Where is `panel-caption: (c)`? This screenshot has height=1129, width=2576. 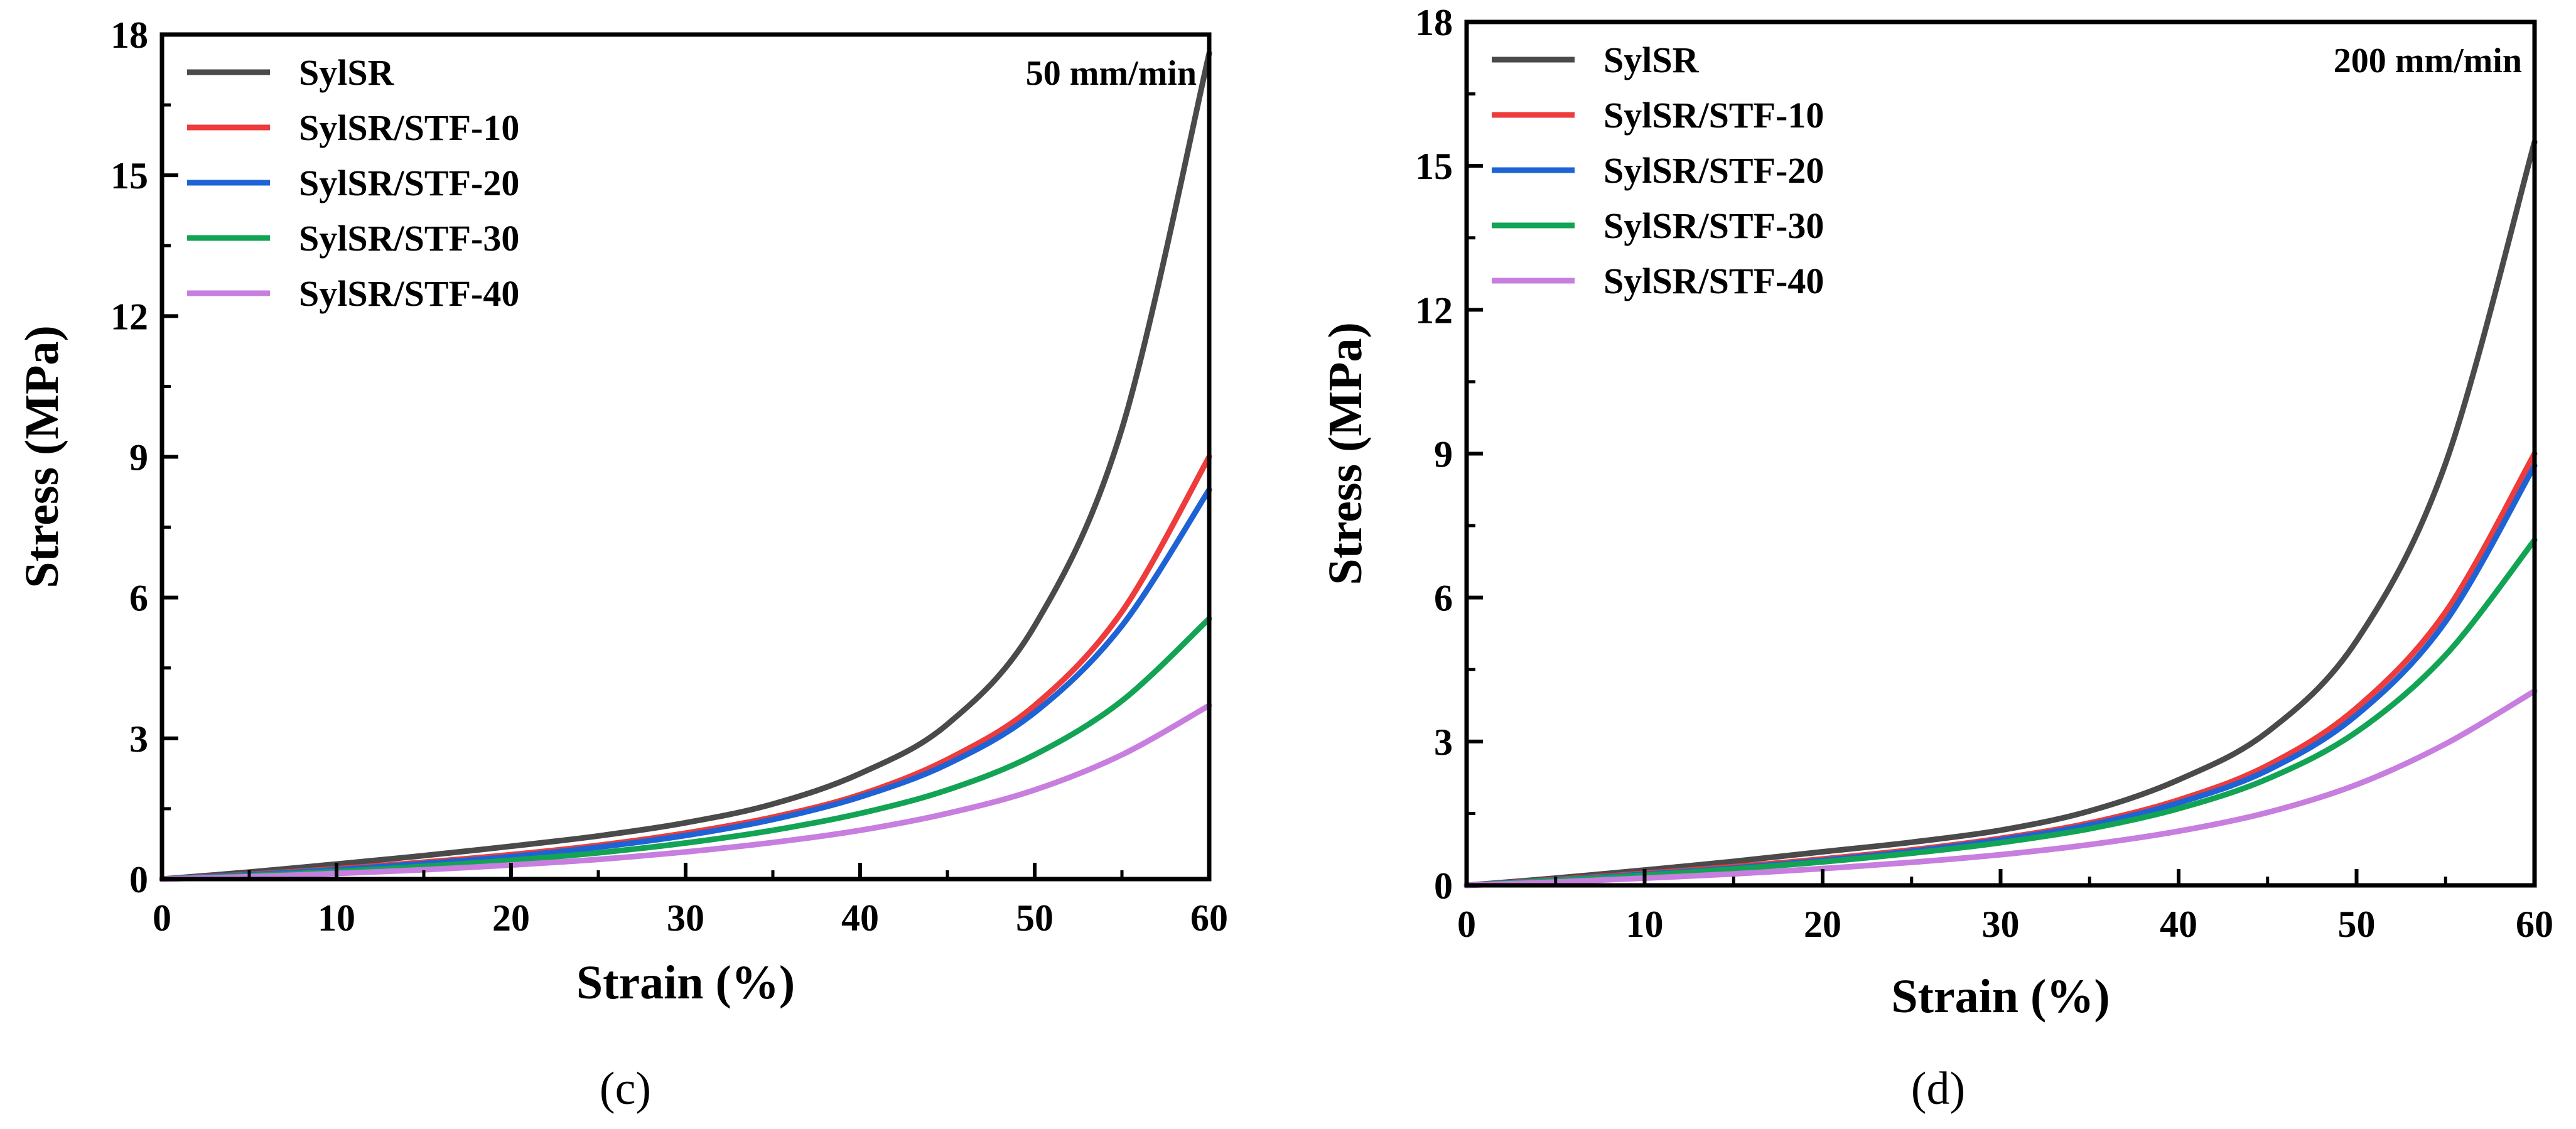 panel-caption: (c) is located at coordinates (625, 1089).